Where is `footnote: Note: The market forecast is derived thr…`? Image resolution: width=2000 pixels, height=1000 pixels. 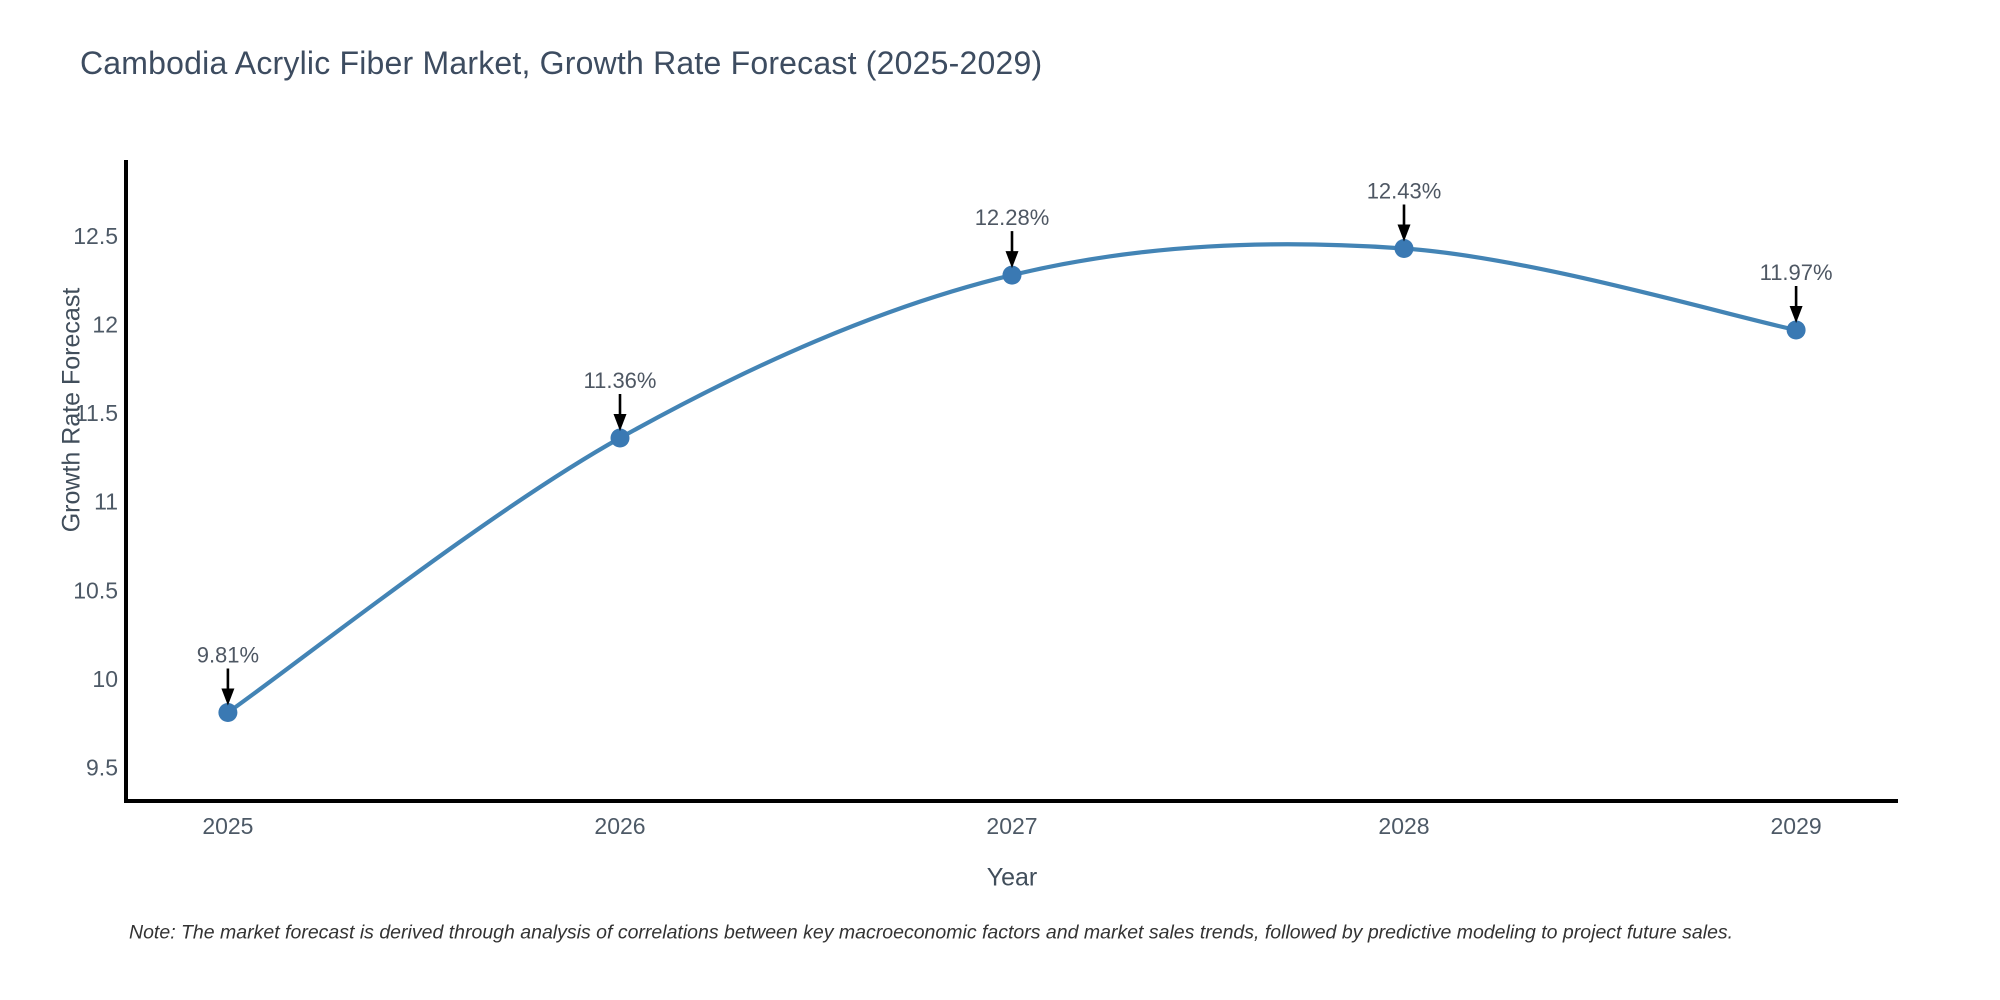 footnote: Note: The market forecast is derived thr… is located at coordinates (931, 932).